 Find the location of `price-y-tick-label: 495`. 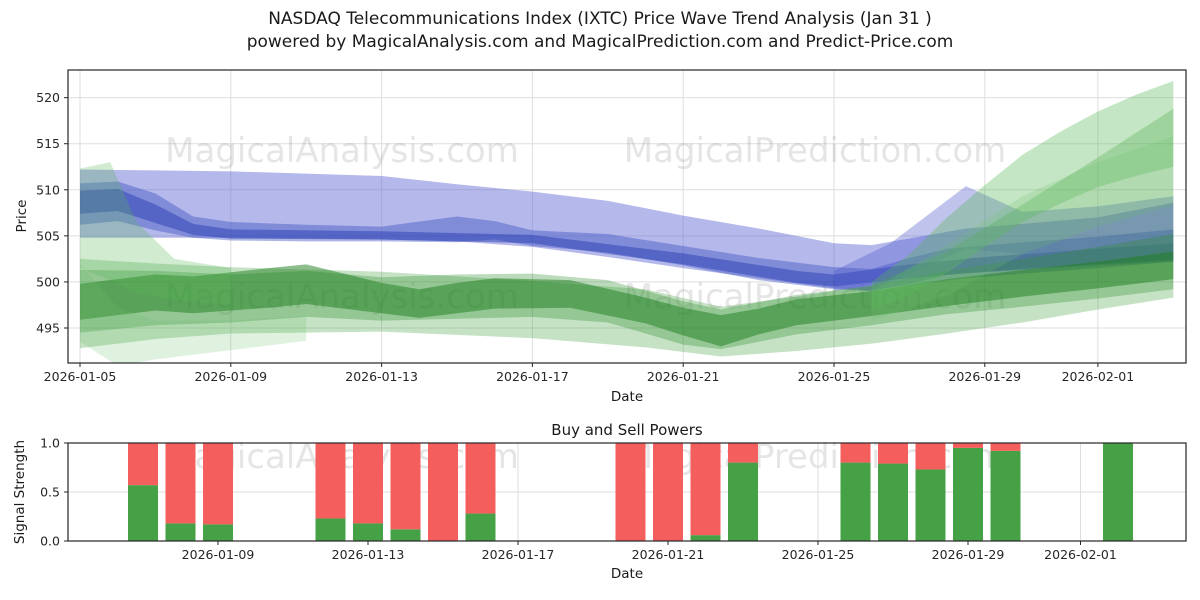

price-y-tick-label: 495 is located at coordinates (48, 327).